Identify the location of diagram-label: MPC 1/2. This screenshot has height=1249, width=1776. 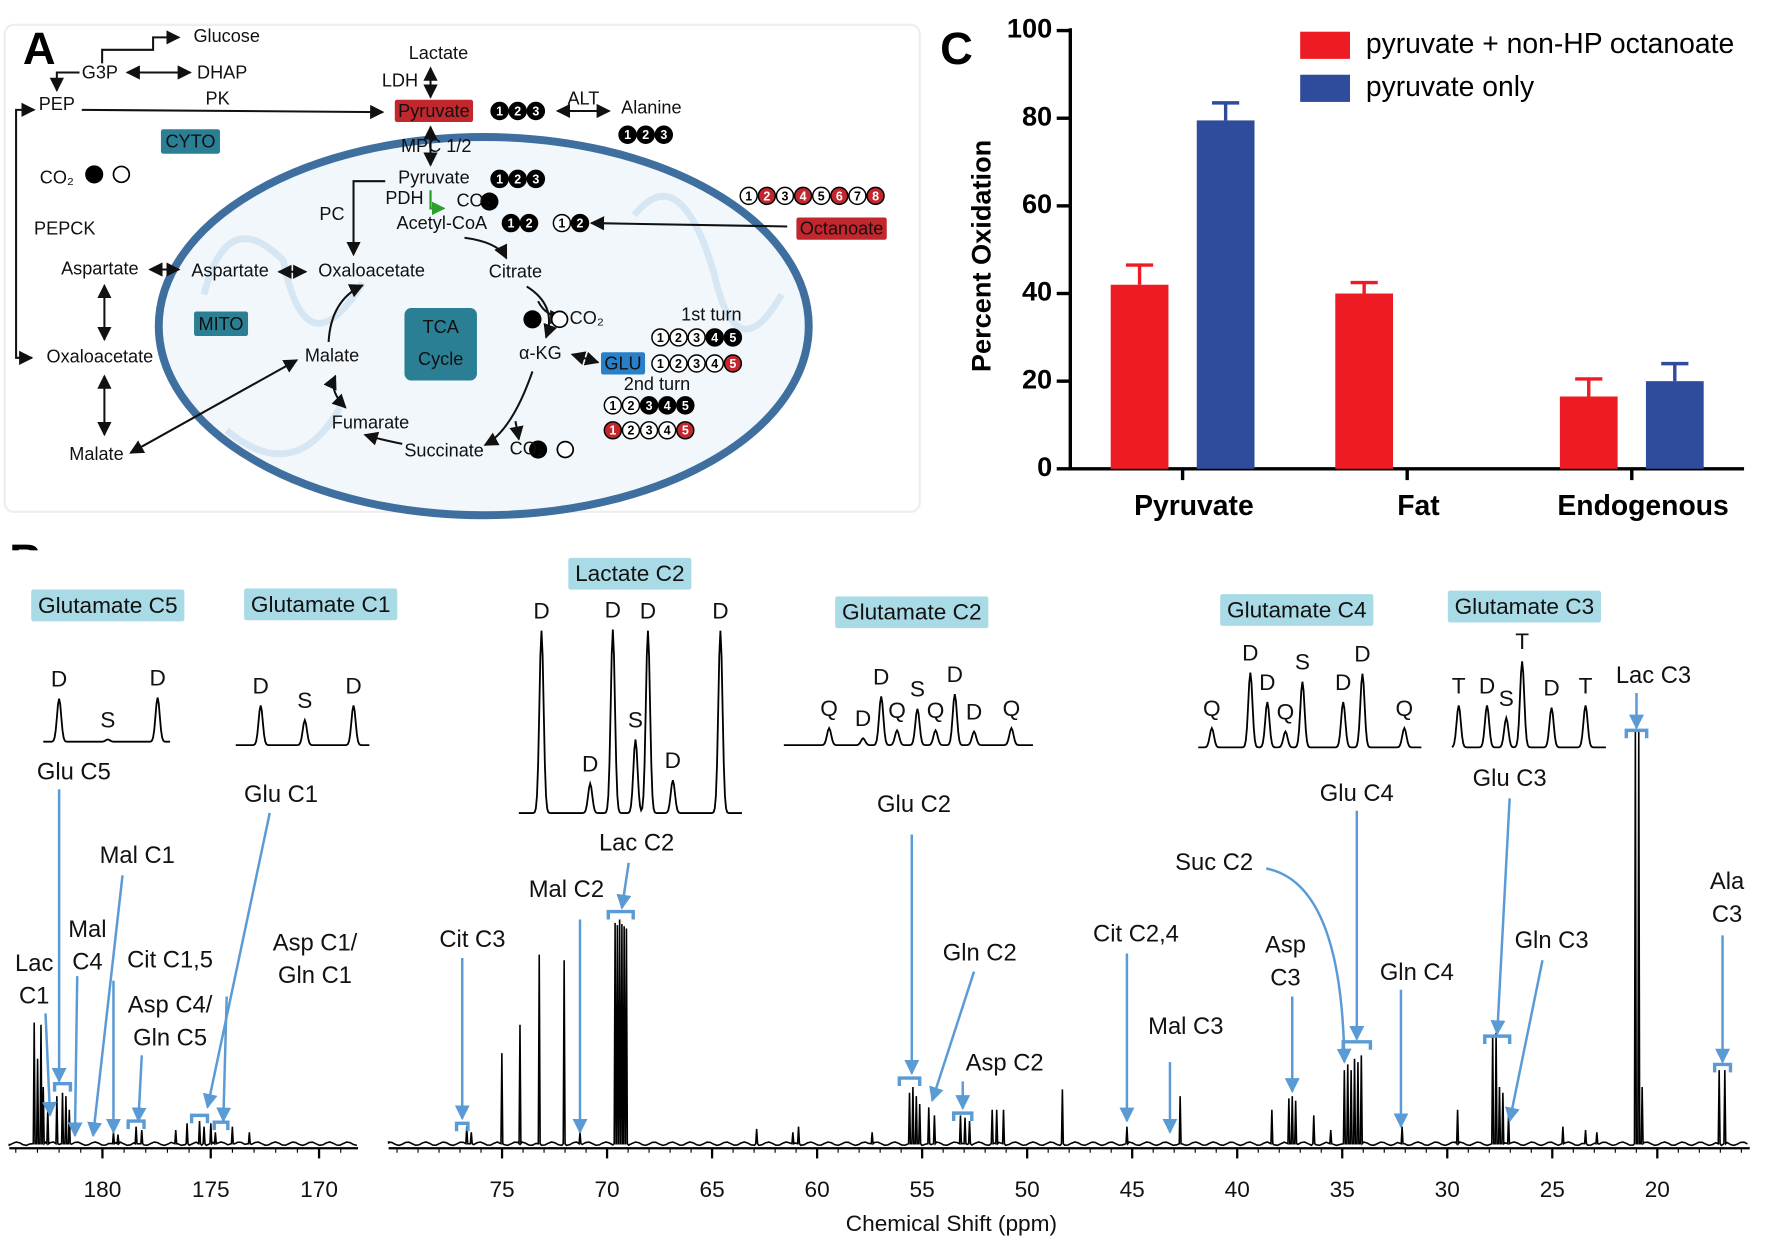
(436, 146).